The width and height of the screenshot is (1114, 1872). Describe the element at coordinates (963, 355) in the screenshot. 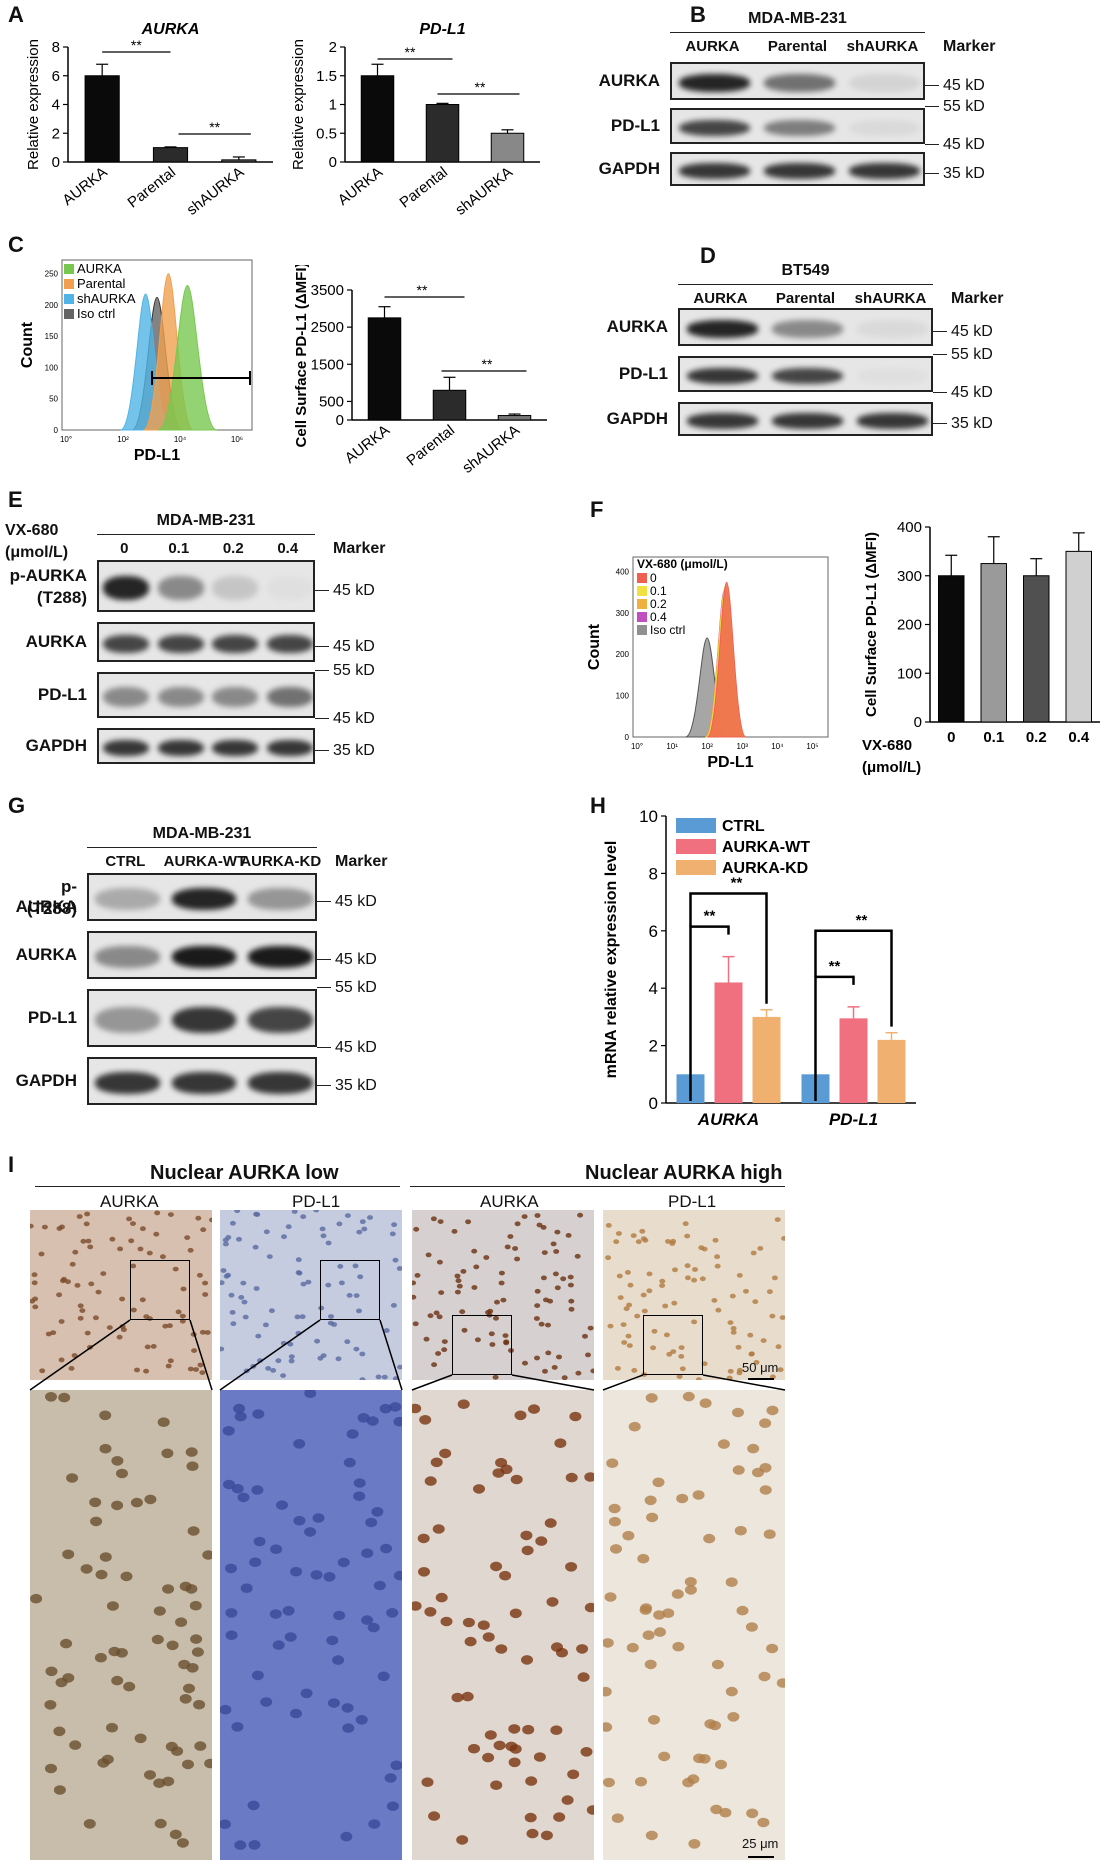

I see `marker-label: 55 kD` at that location.